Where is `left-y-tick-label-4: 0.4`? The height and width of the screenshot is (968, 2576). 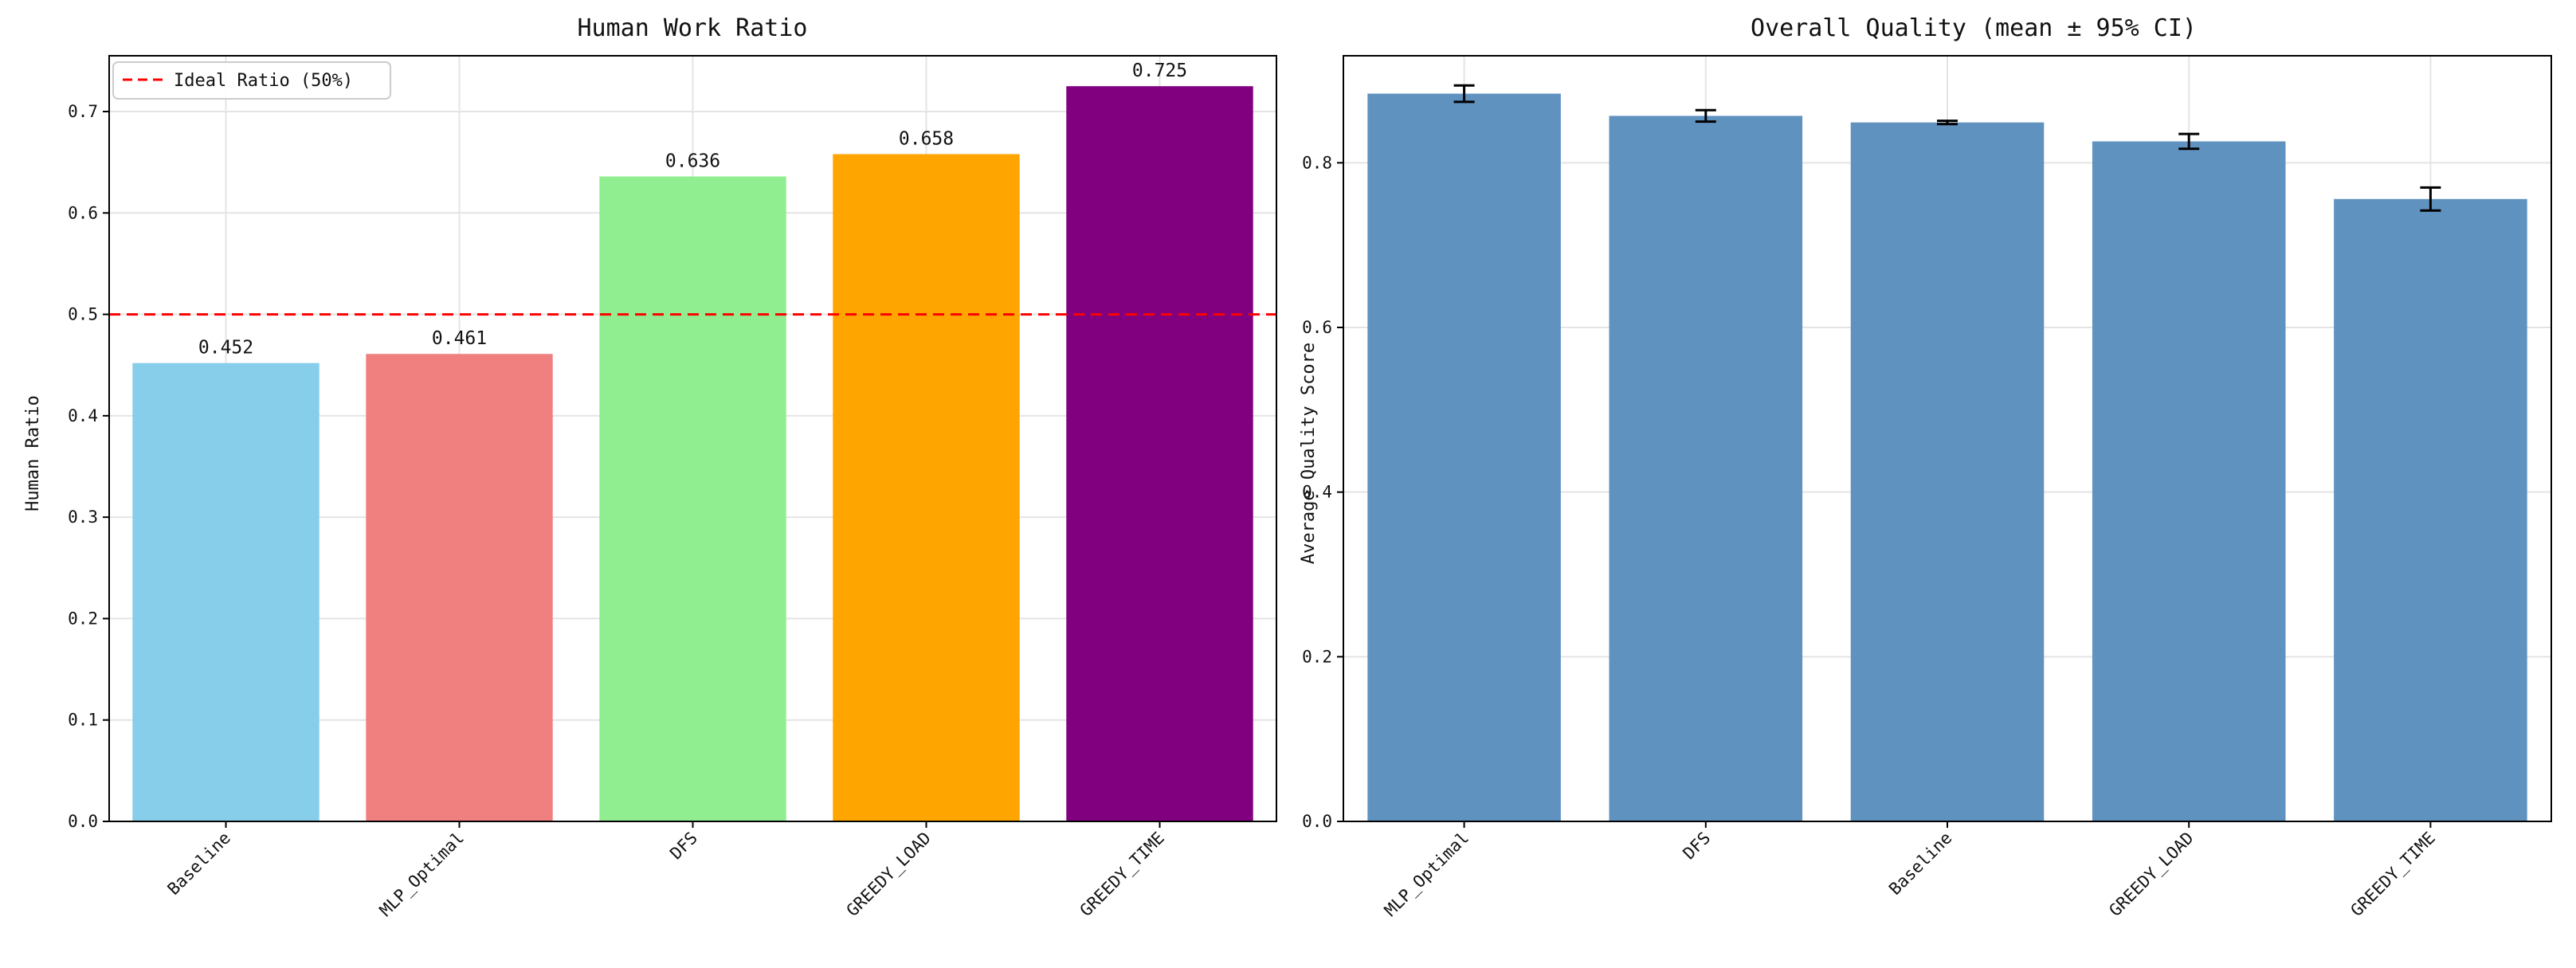
left-y-tick-label-4: 0.4 is located at coordinates (83, 415).